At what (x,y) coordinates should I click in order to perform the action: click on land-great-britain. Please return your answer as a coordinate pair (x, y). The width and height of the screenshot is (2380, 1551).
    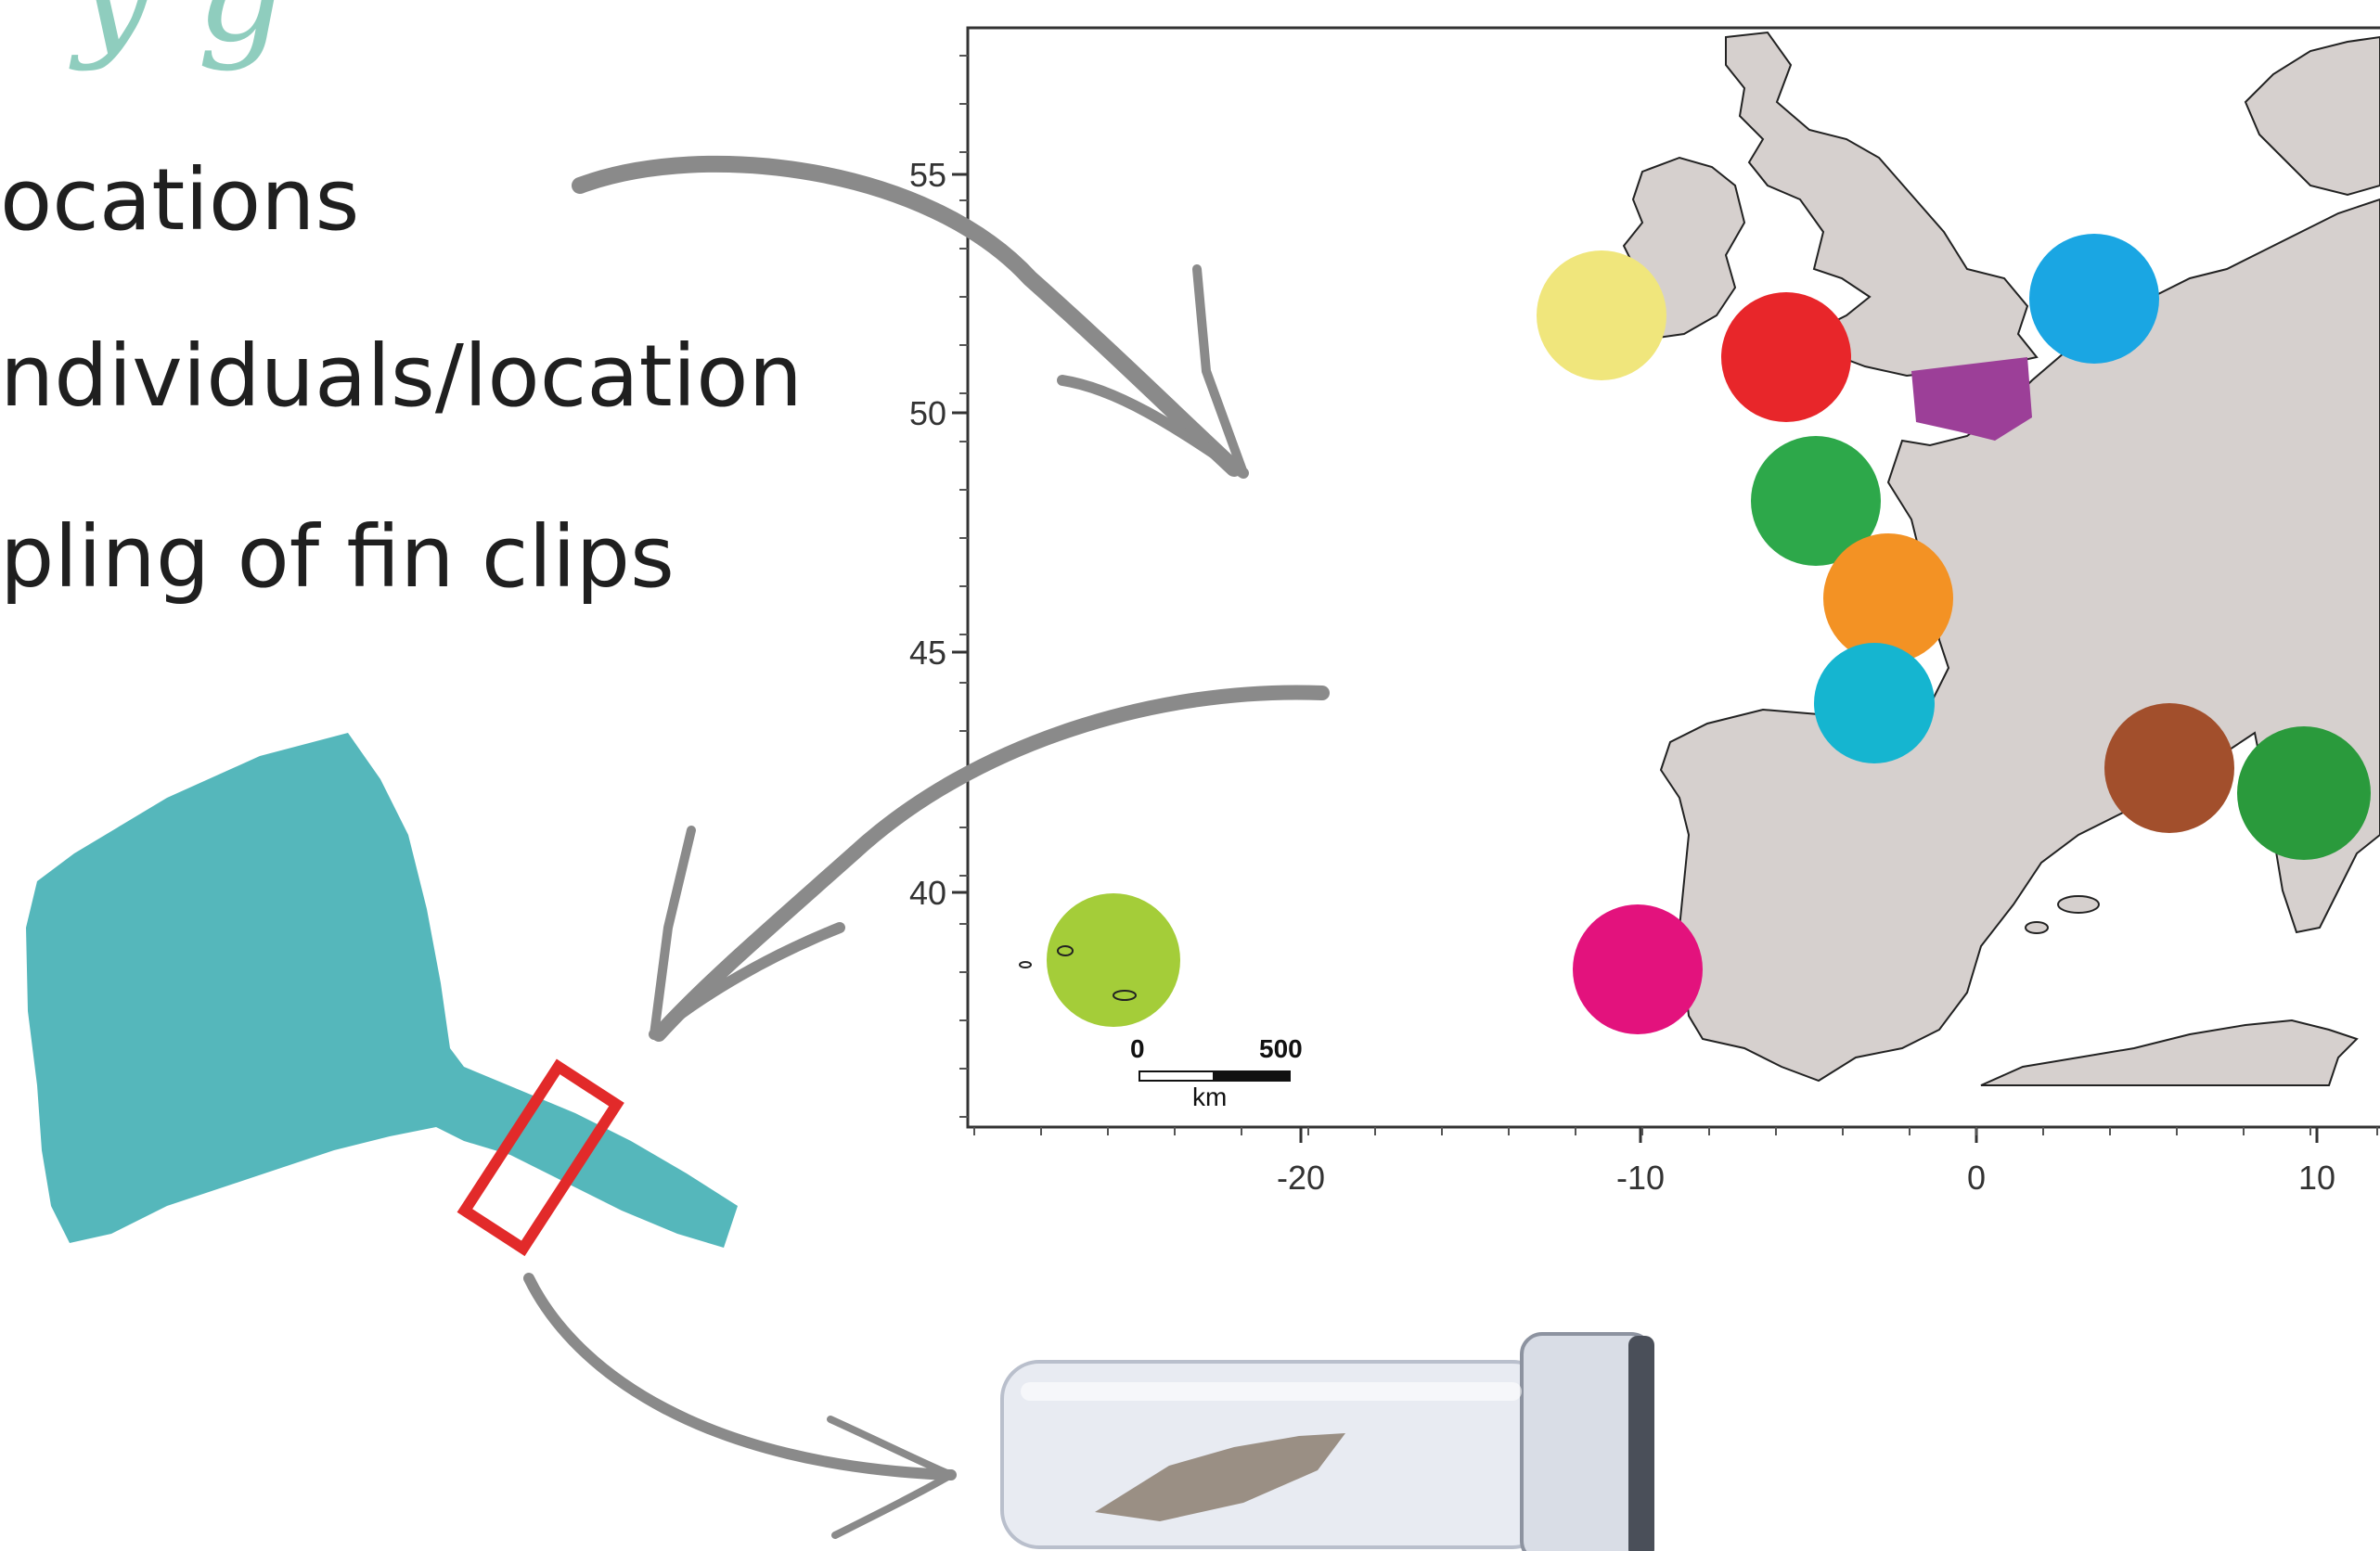
    Looking at the image, I should click on (1882, 204).